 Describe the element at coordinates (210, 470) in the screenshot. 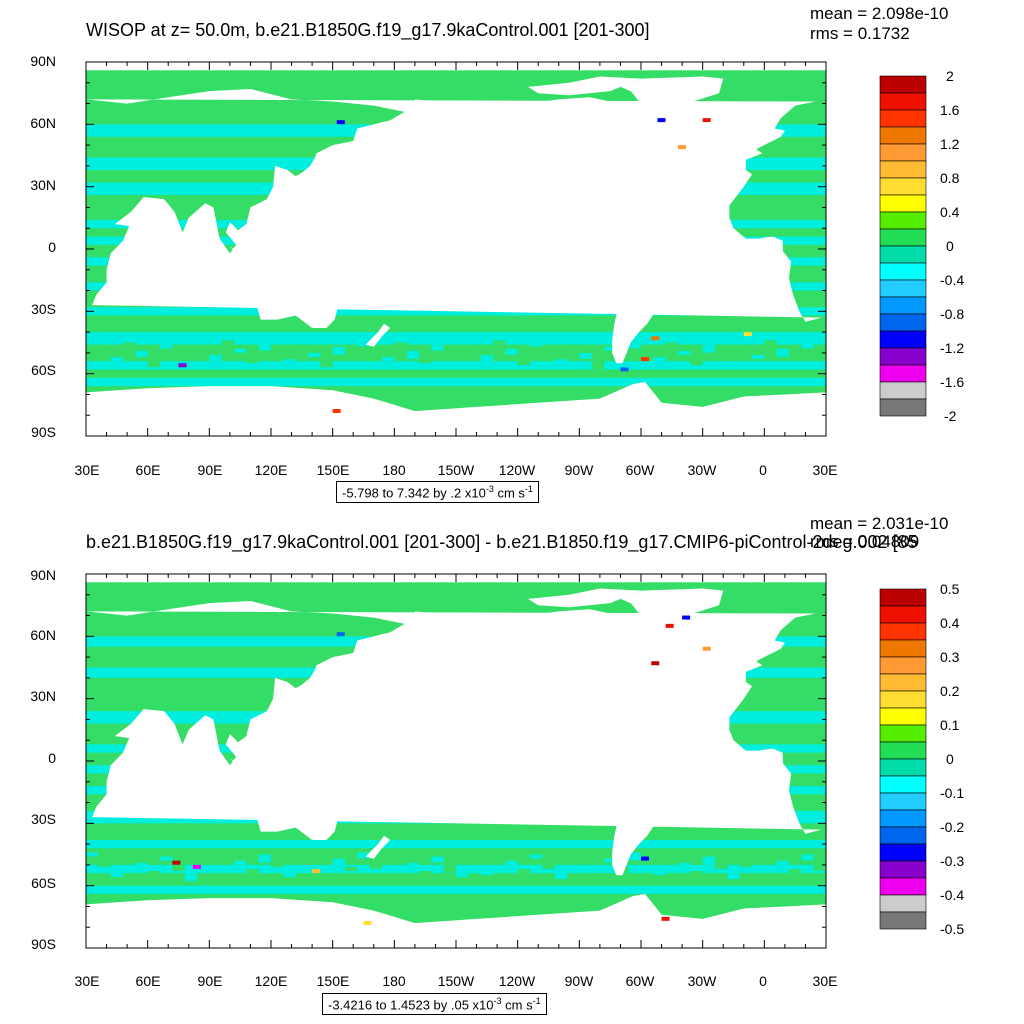

I see `panel-1-lon-label: 90E` at that location.